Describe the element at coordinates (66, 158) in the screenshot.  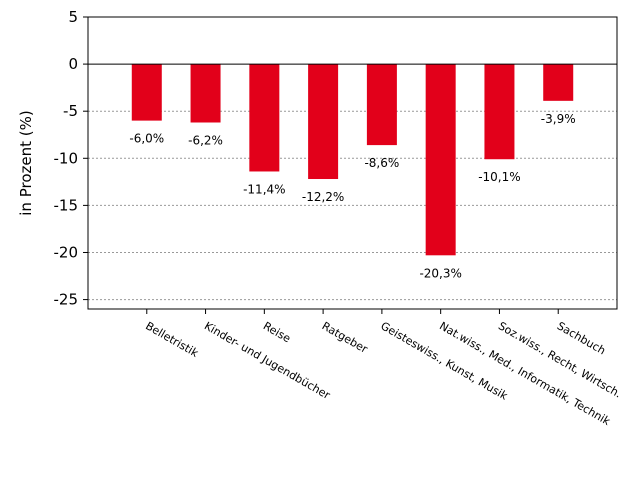
I see `y-tick-label: -10` at that location.